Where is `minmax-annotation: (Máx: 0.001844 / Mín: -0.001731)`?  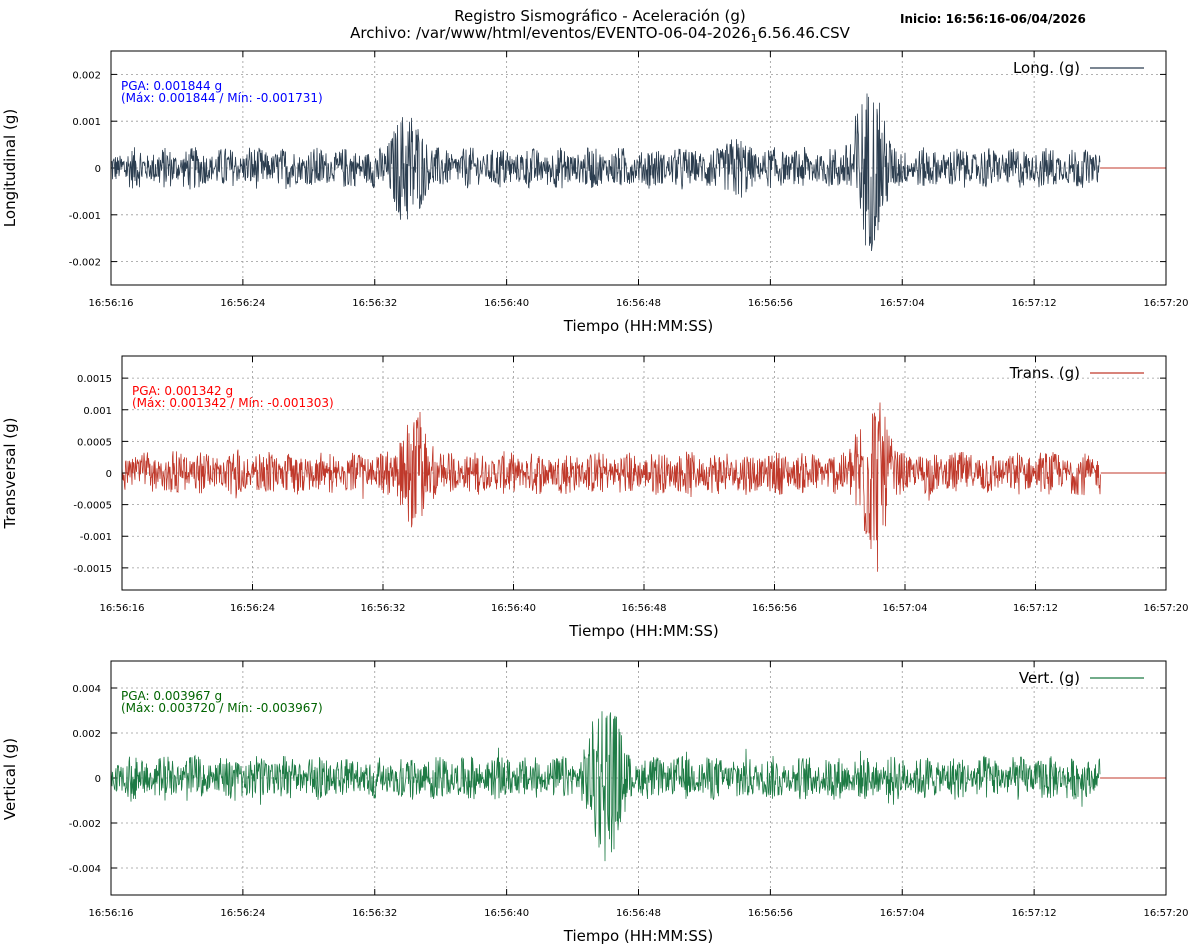
minmax-annotation: (Máx: 0.001844 / Mín: -0.001731) is located at coordinates (222, 98).